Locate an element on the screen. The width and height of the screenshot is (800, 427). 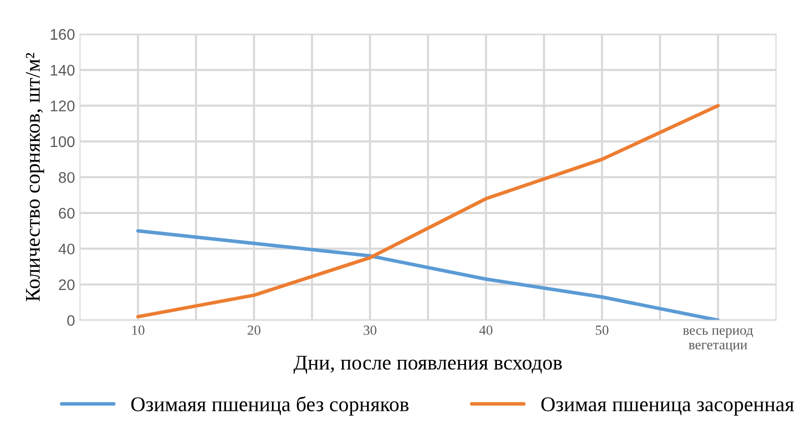
x-tick-label: 50 is located at coordinates (602, 330).